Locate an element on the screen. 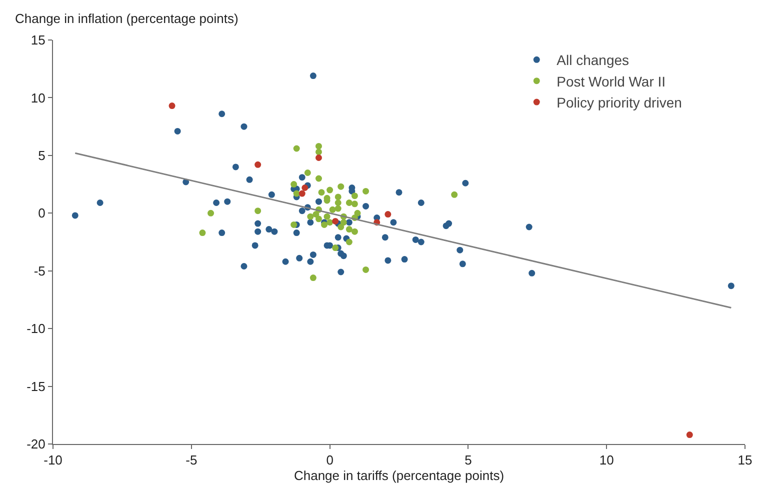 The width and height of the screenshot is (757, 489). x-axis-title: Change in tariffs (percentage points) is located at coordinates (399, 476).